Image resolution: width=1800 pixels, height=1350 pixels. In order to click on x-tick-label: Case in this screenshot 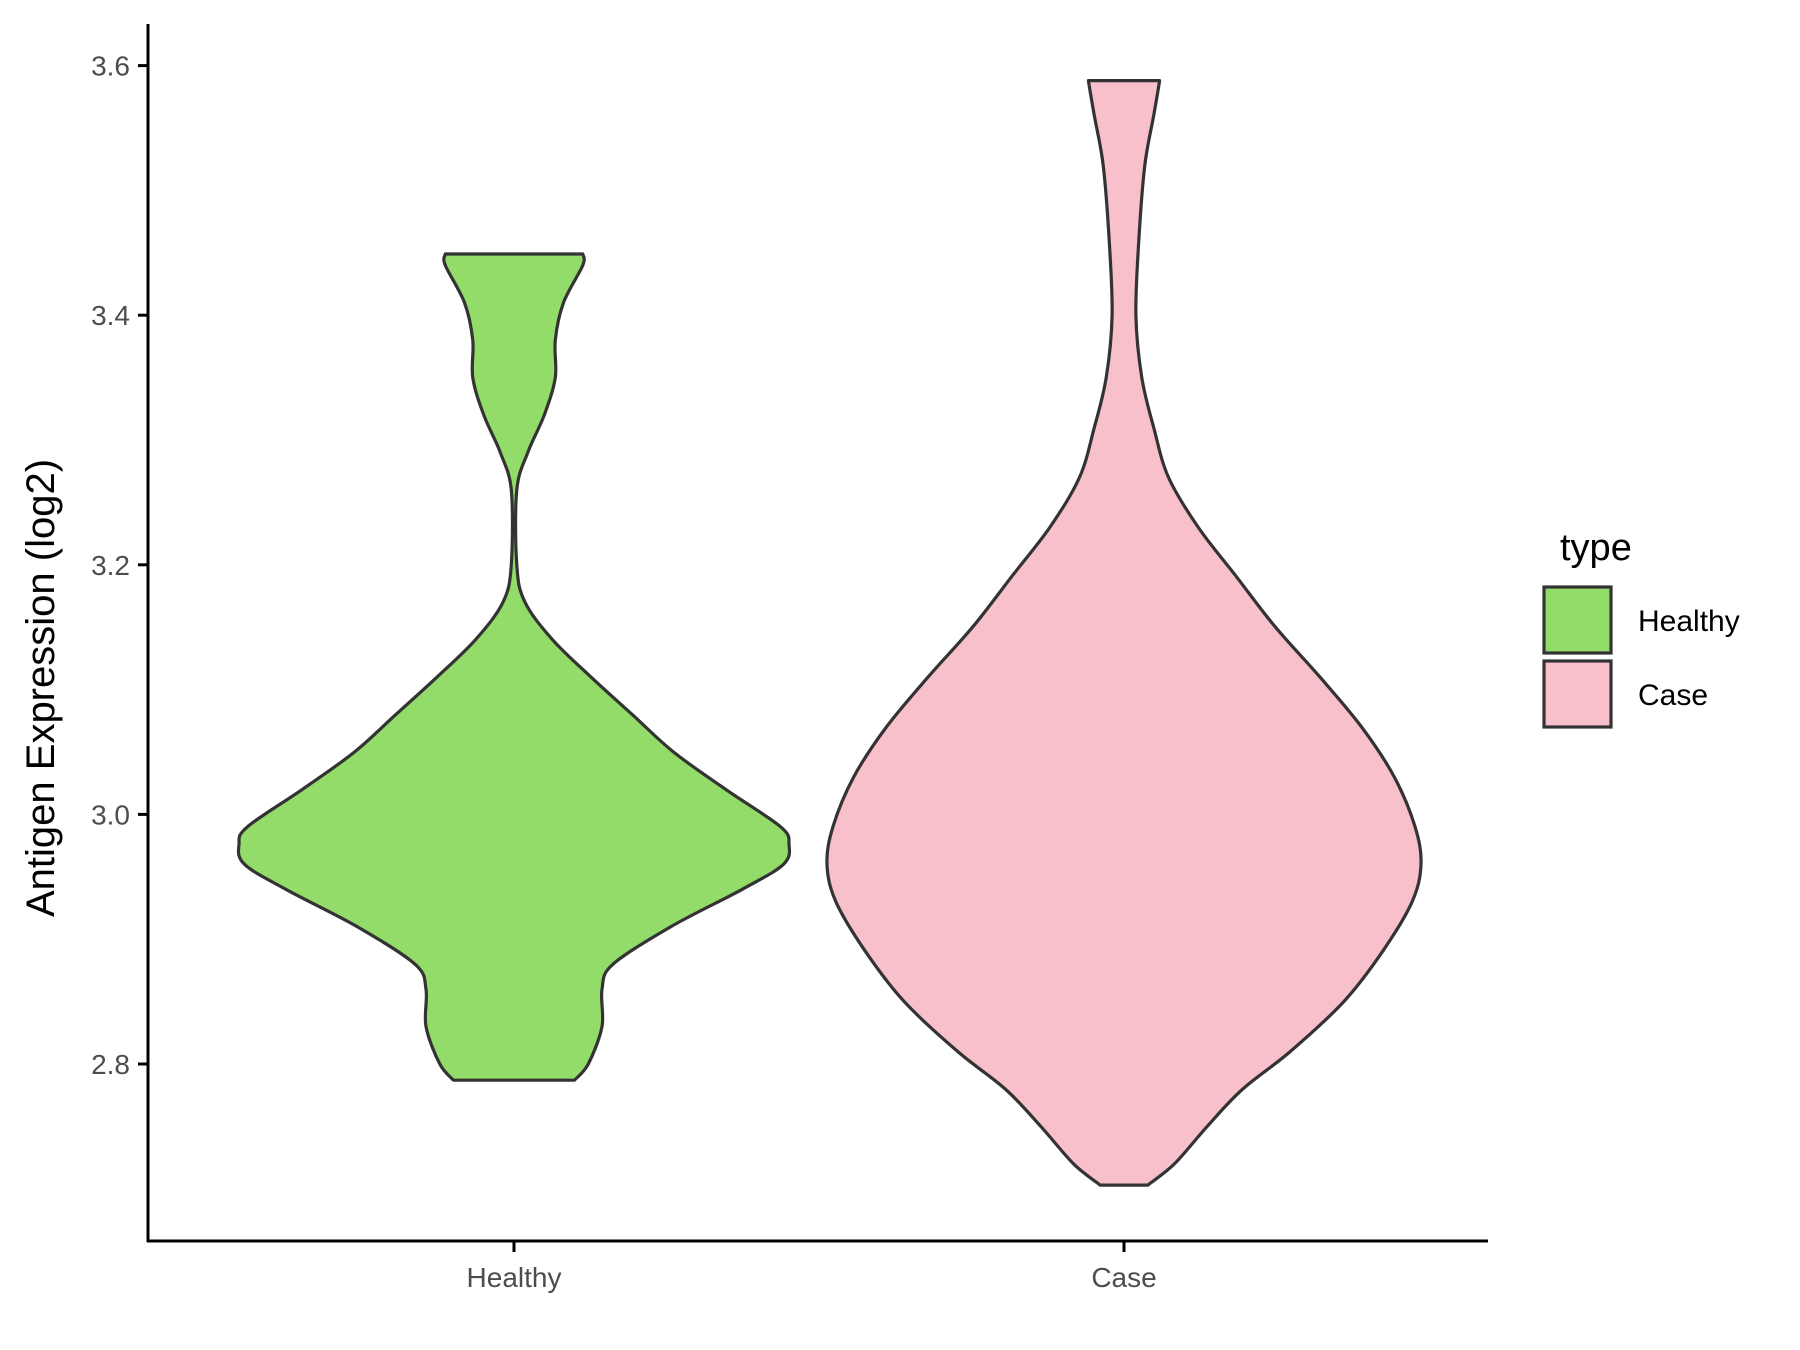, I will do `click(1123, 1277)`.